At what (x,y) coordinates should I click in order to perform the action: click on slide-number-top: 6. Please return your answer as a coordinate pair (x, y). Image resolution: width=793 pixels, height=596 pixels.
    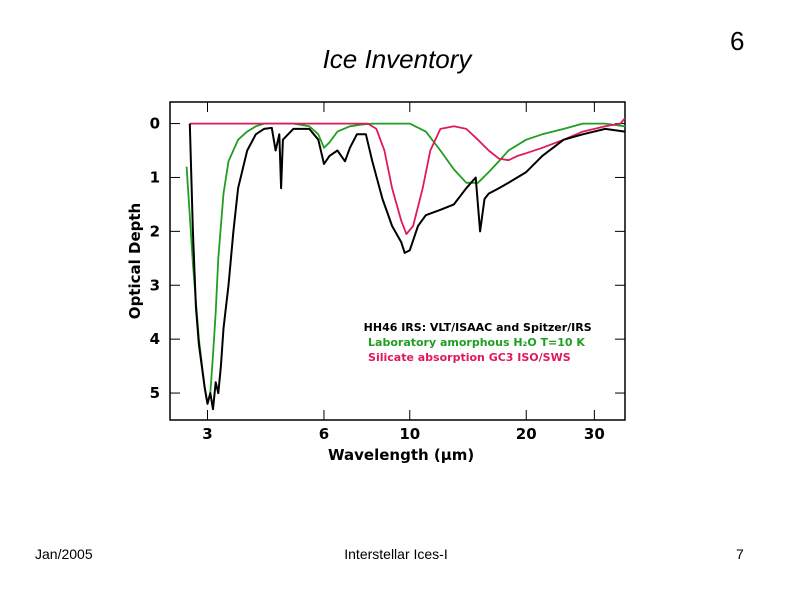
    Looking at the image, I should click on (737, 41).